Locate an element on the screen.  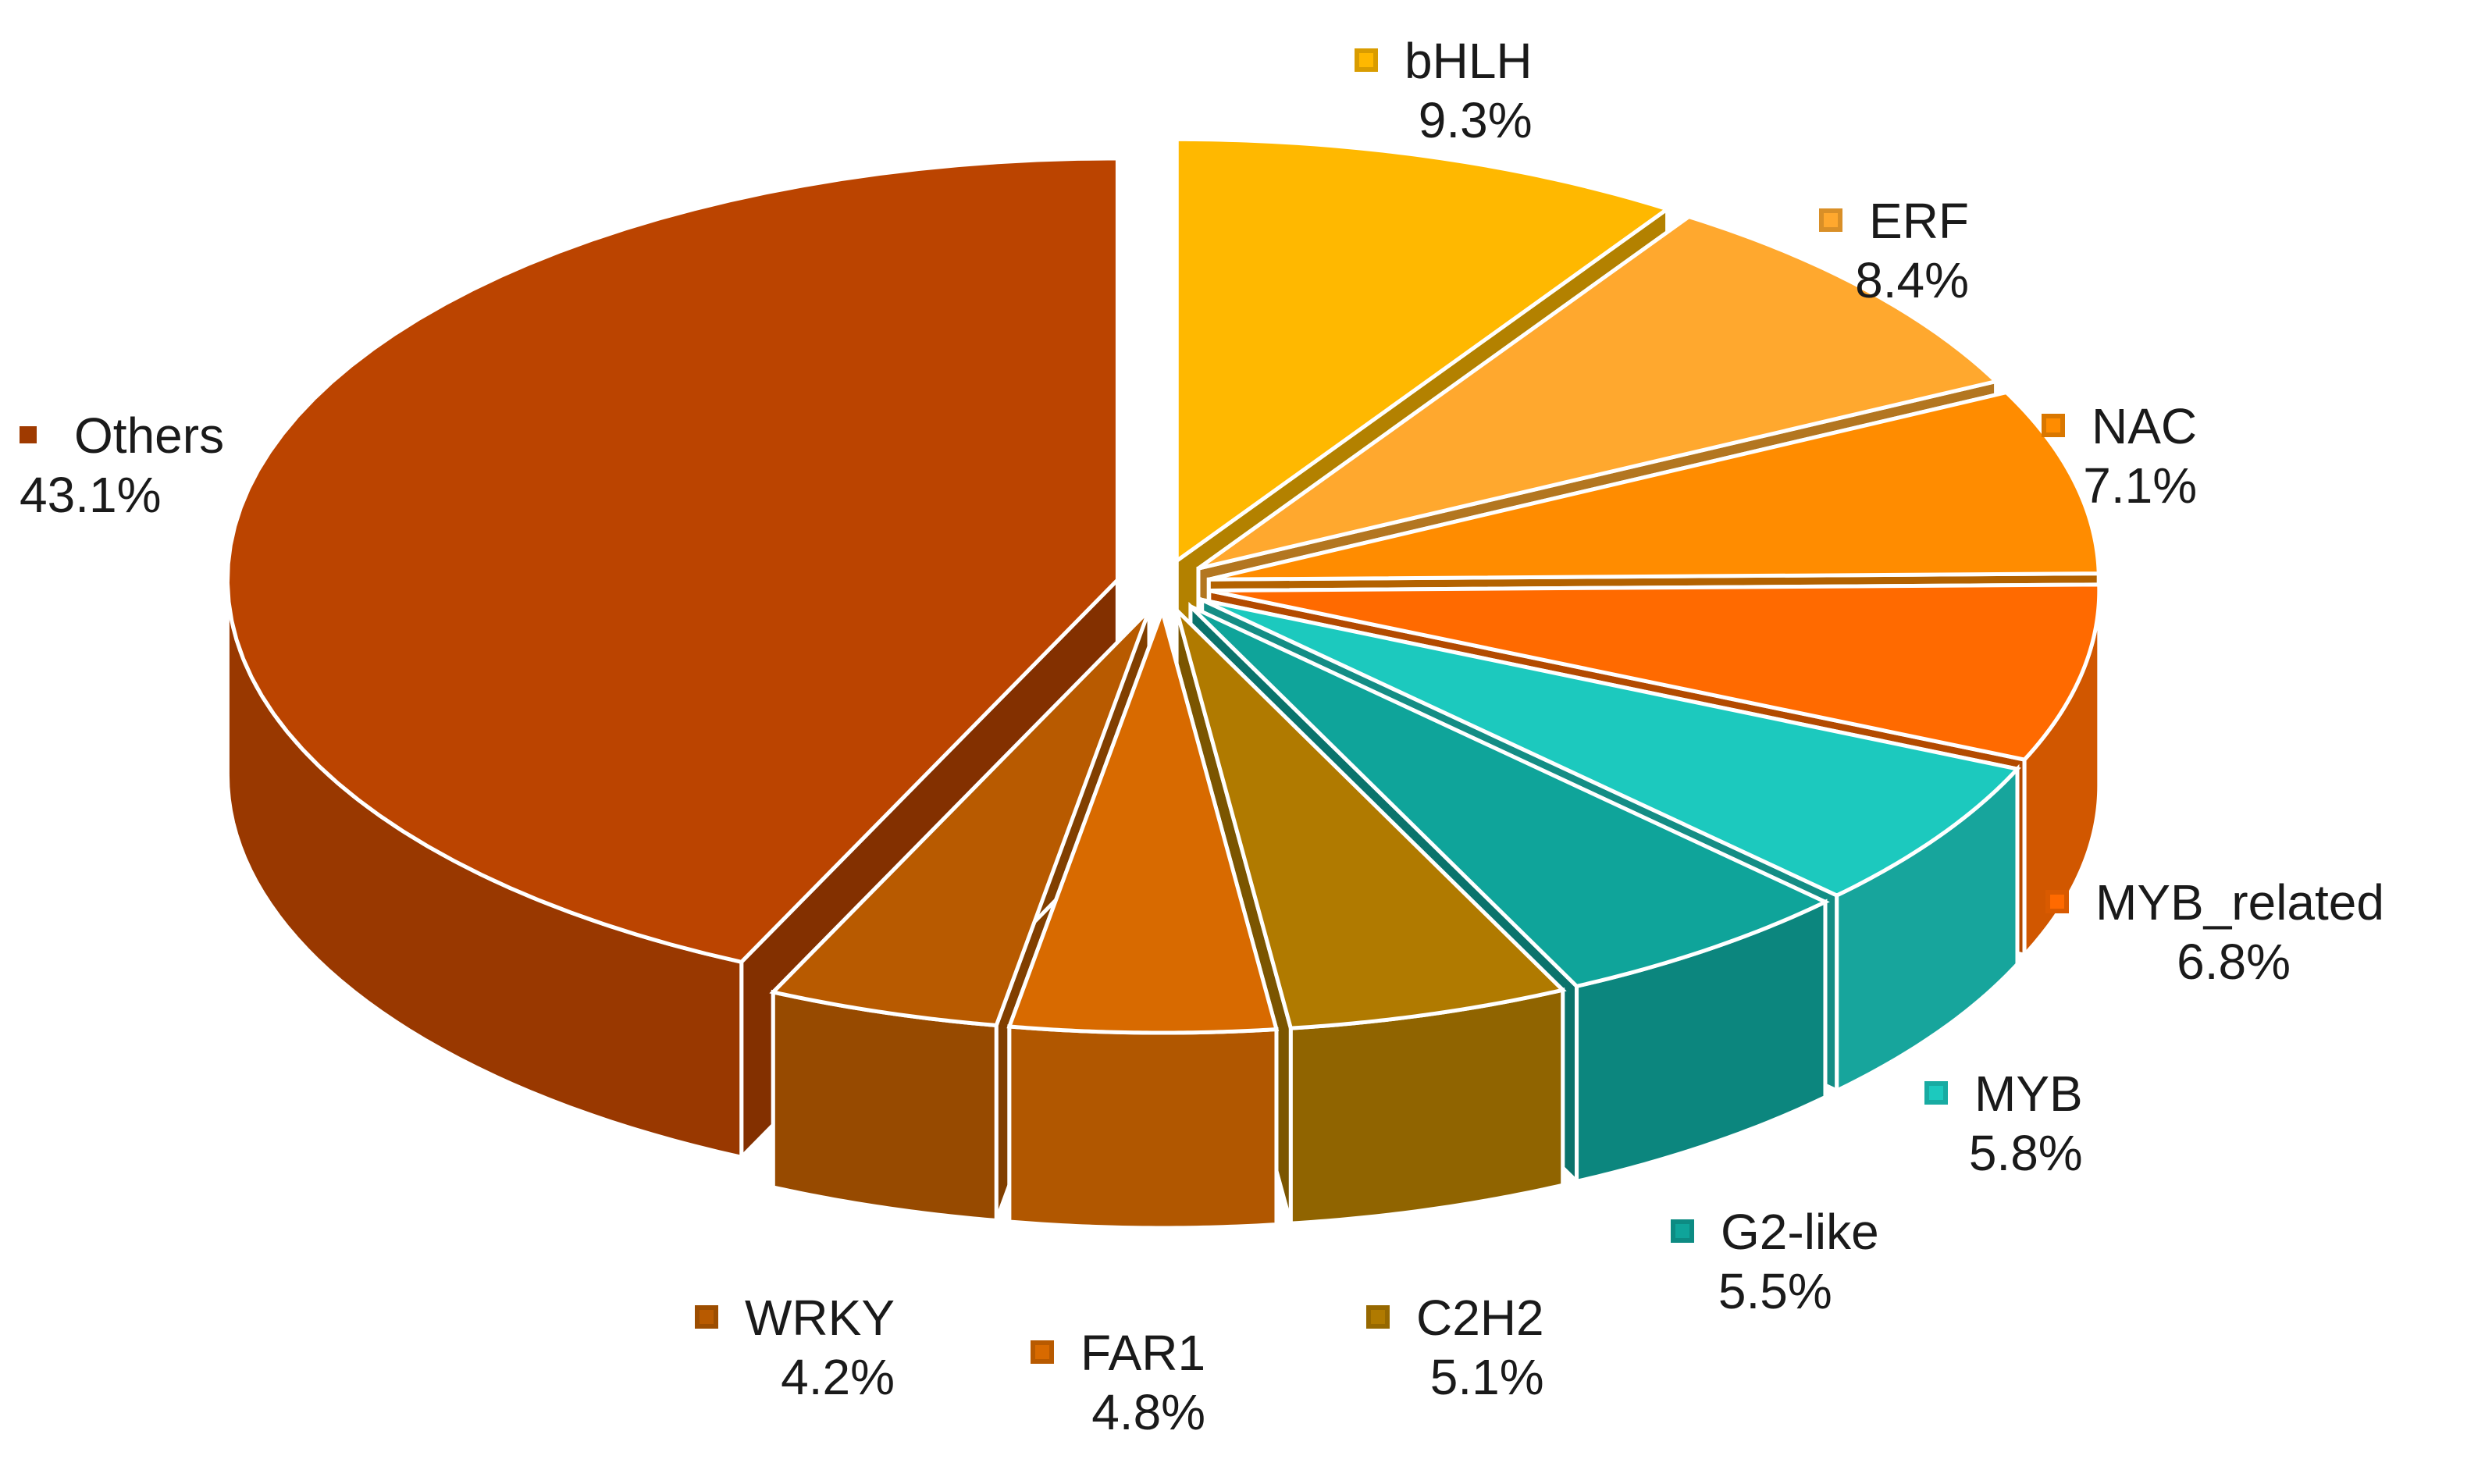
legend-value-bhlh: 9.3% is located at coordinates (1475, 120).